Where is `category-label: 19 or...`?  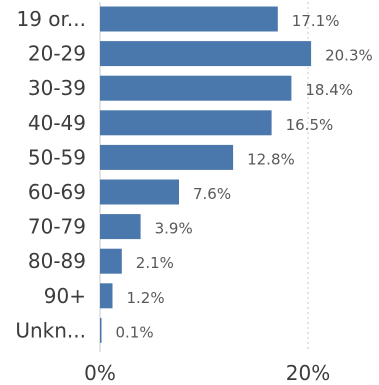
category-label: 19 or... is located at coordinates (51, 19).